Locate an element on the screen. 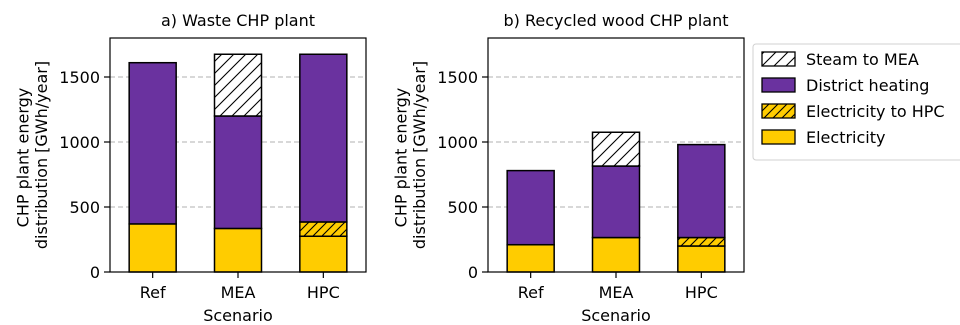 Image resolution: width=960 pixels, height=325 pixels. legend-label: Steam to MEA is located at coordinates (862, 59).